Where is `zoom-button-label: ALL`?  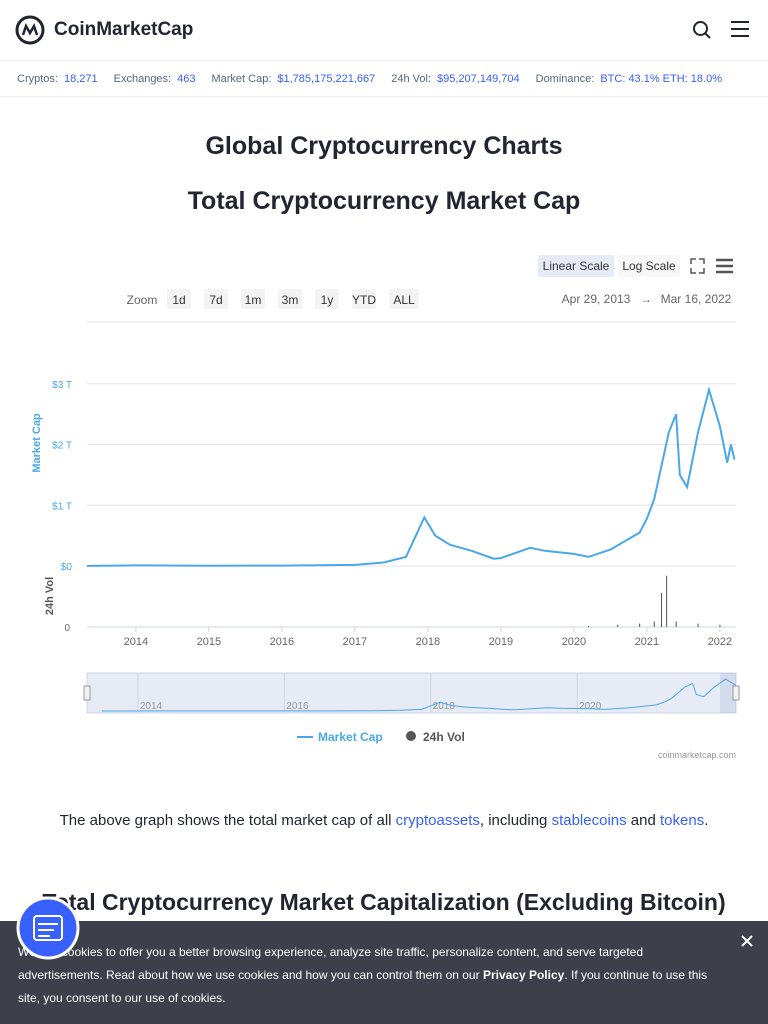 zoom-button-label: ALL is located at coordinates (404, 300).